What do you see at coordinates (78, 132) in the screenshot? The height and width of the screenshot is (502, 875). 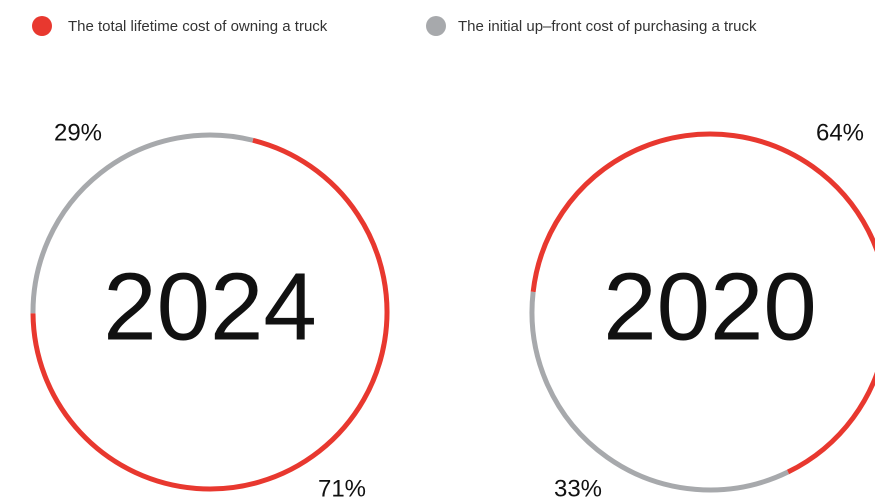 I see `value-label: 29%` at bounding box center [78, 132].